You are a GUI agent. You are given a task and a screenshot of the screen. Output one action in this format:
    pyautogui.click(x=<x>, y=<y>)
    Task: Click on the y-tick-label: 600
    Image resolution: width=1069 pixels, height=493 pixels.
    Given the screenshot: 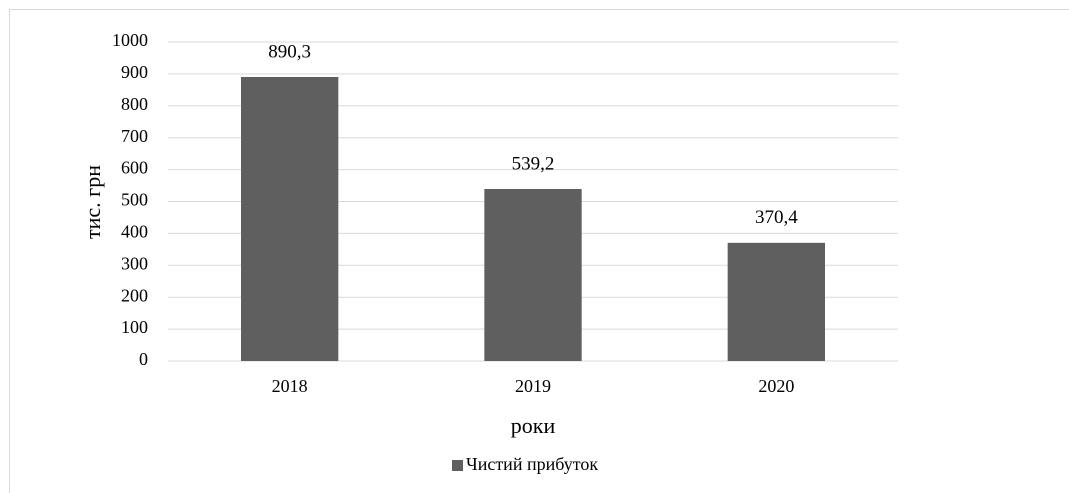 What is the action you would take?
    pyautogui.click(x=134, y=168)
    